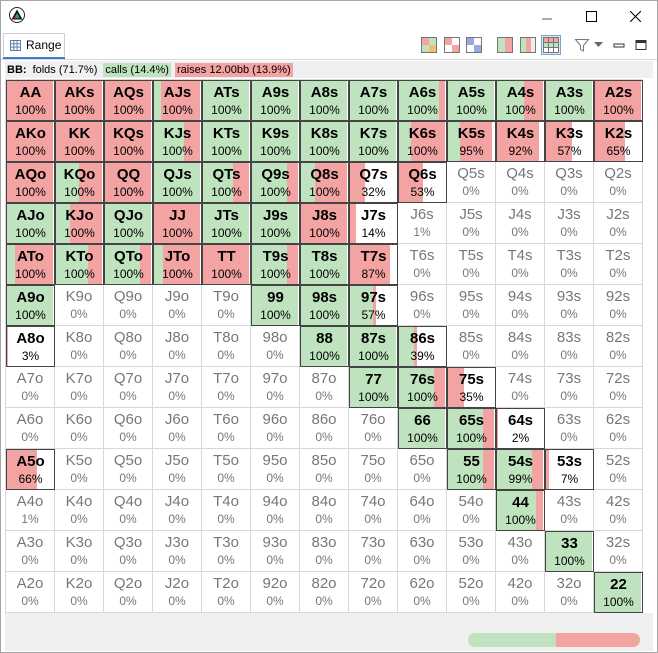 This screenshot has width=658, height=653. Describe the element at coordinates (471, 592) in the screenshot. I see `hand-cell: 52o 0%` at that location.